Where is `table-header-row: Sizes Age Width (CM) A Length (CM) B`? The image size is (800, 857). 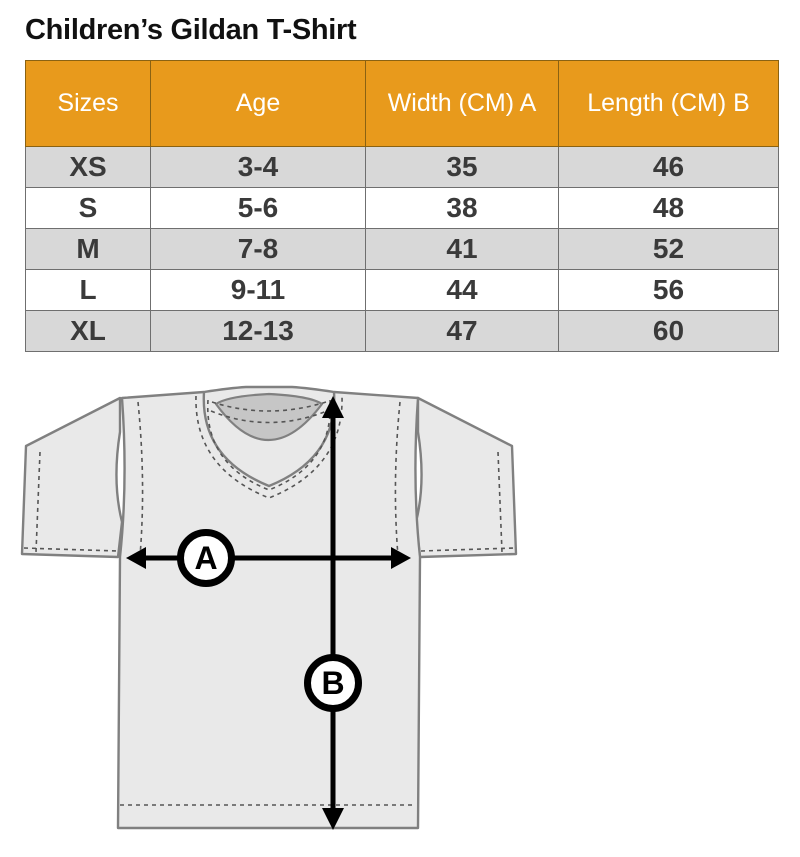 table-header-row: Sizes Age Width (CM) A Length (CM) B is located at coordinates (402, 103).